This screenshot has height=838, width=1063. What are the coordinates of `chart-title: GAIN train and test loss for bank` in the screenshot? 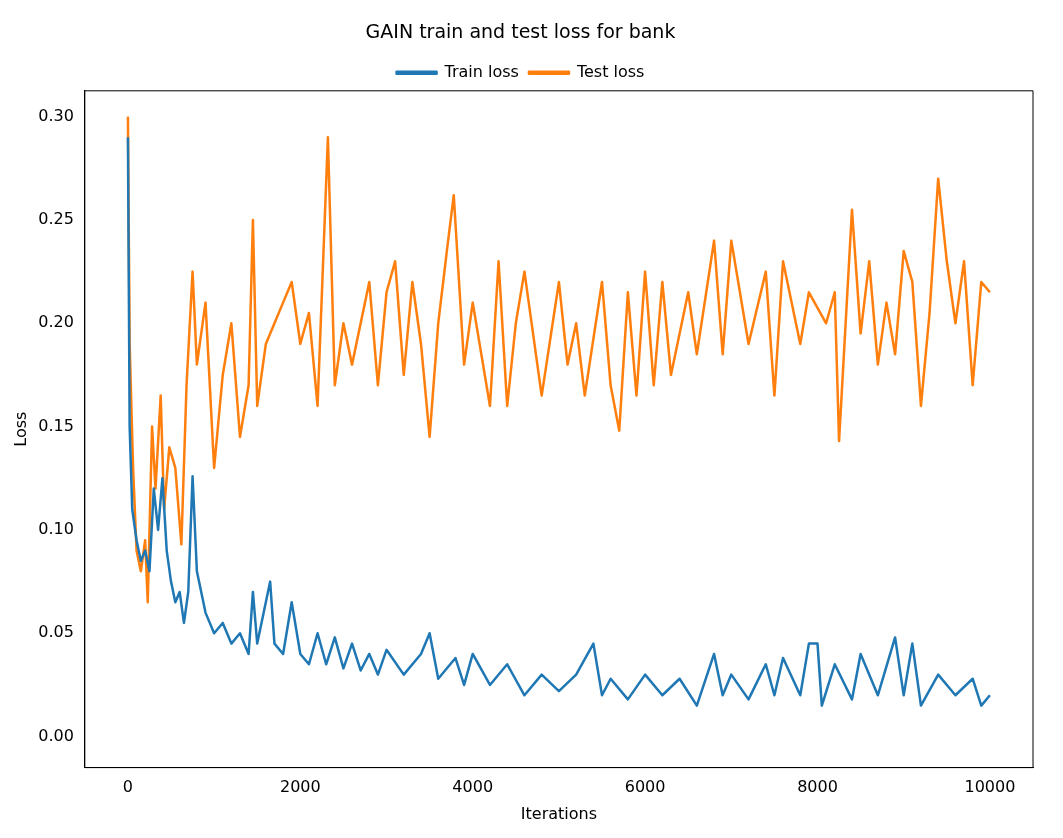 It's located at (520, 31).